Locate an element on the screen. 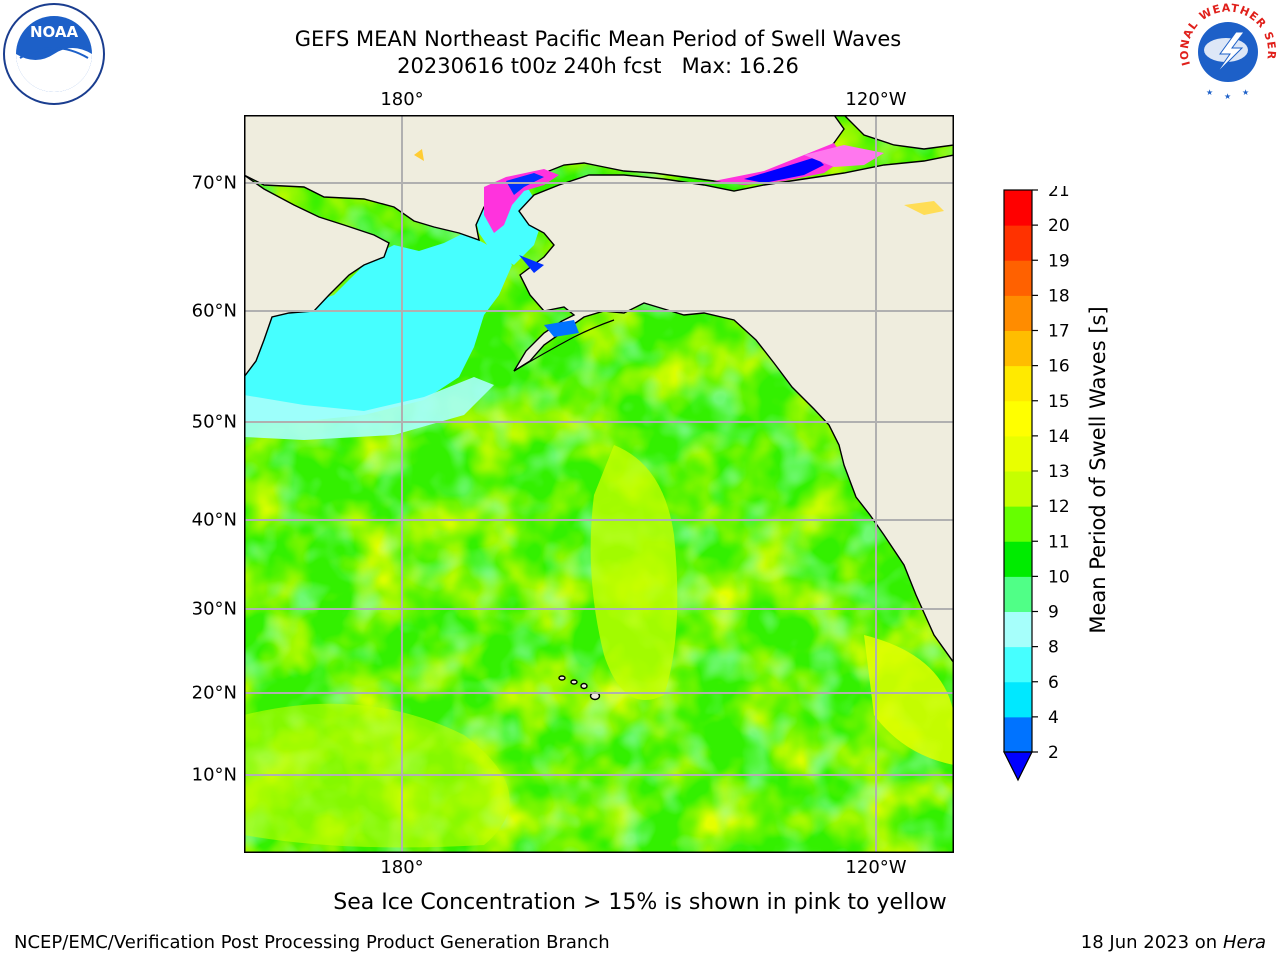  colorbar-tick-label: 19 is located at coordinates (1059, 261).